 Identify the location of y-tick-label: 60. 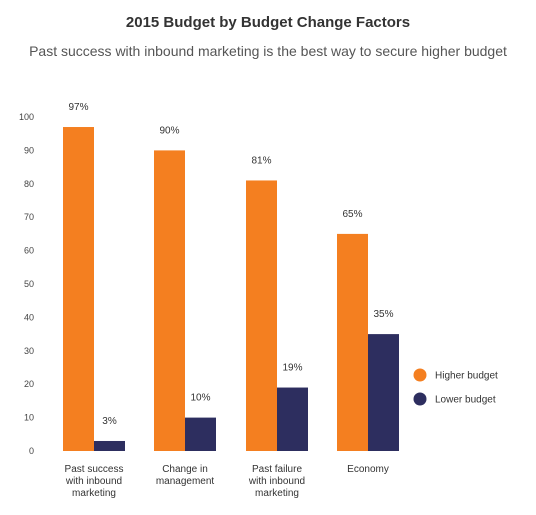
(29, 251).